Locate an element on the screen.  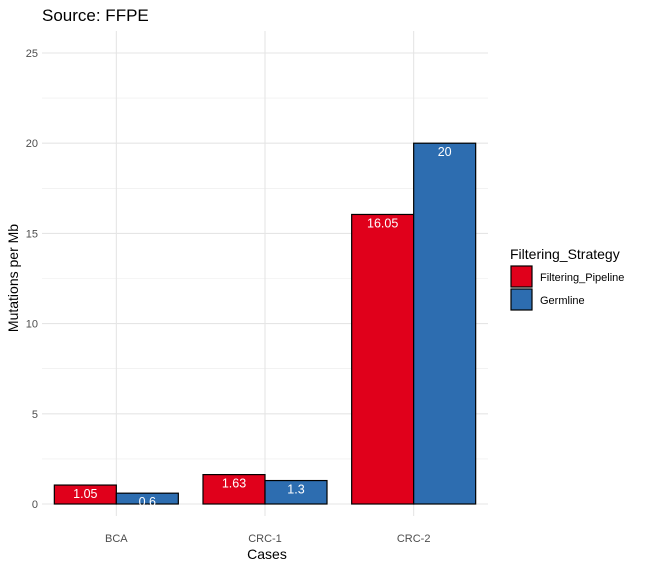
legend-label: Filtering_Pipeline is located at coordinates (582, 278).